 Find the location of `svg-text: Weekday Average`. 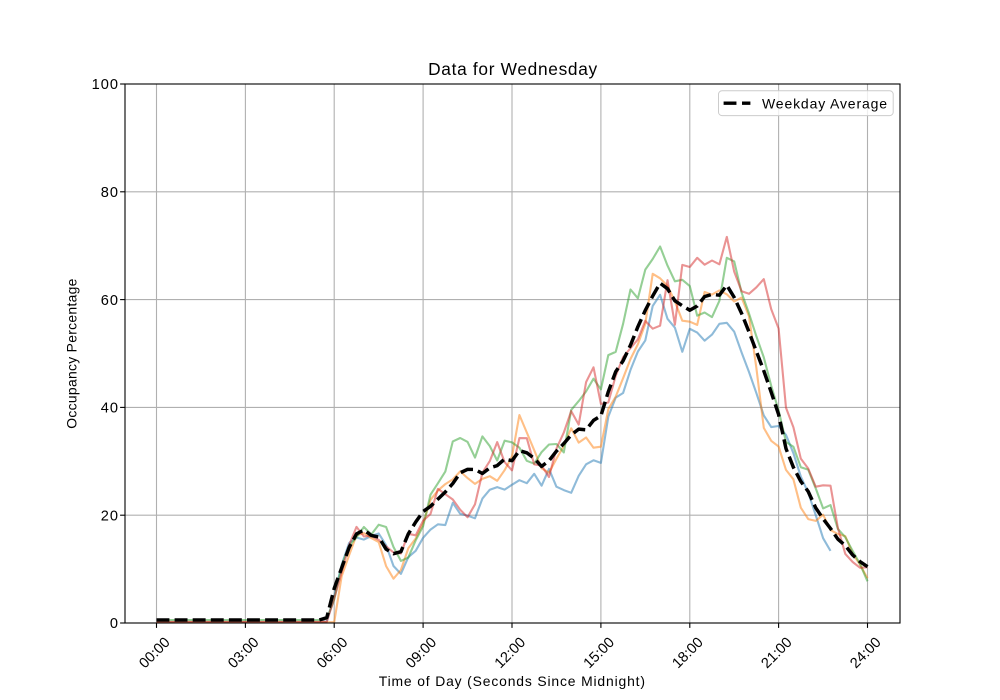

svg-text: Weekday Average is located at coordinates (825, 103).